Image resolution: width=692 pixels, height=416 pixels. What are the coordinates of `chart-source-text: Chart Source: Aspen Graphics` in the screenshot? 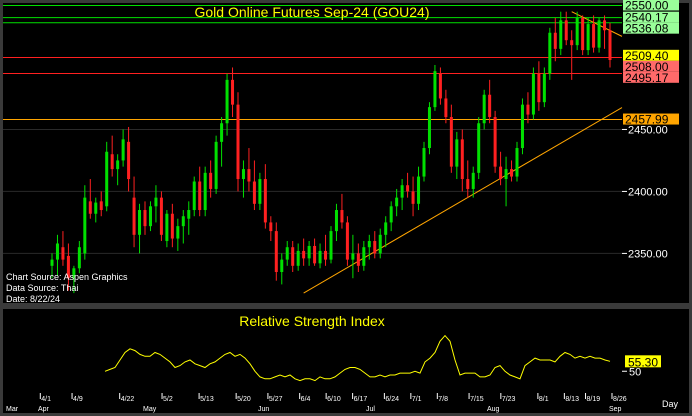 It's located at (67, 277).